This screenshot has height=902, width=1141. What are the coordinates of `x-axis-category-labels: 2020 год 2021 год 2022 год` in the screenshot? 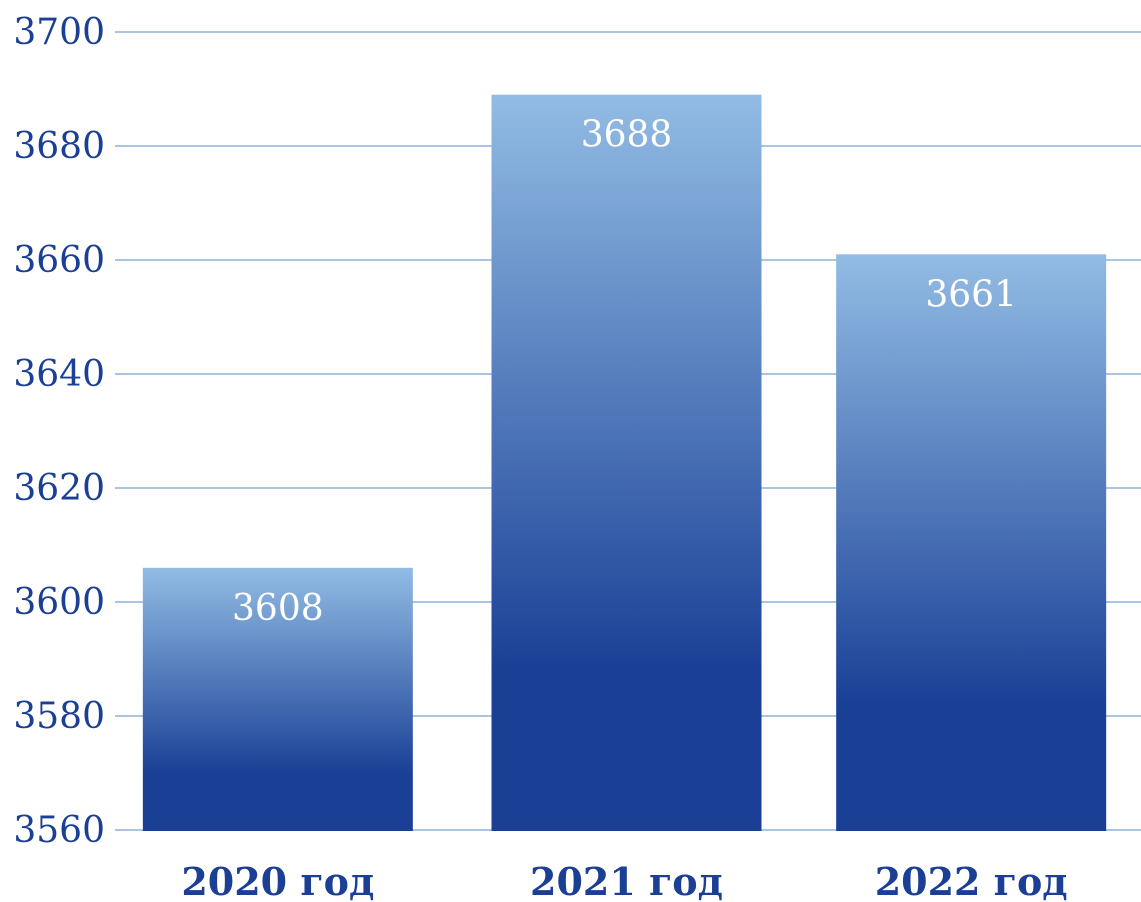 It's located at (624, 880).